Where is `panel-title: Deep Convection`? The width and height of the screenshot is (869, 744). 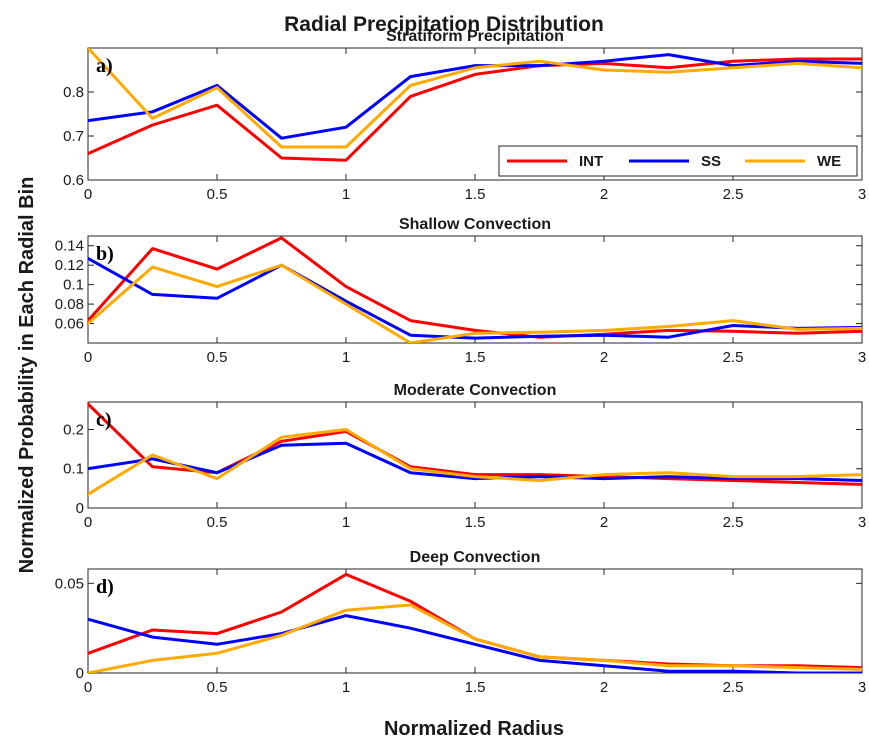 panel-title: Deep Convection is located at coordinates (475, 557).